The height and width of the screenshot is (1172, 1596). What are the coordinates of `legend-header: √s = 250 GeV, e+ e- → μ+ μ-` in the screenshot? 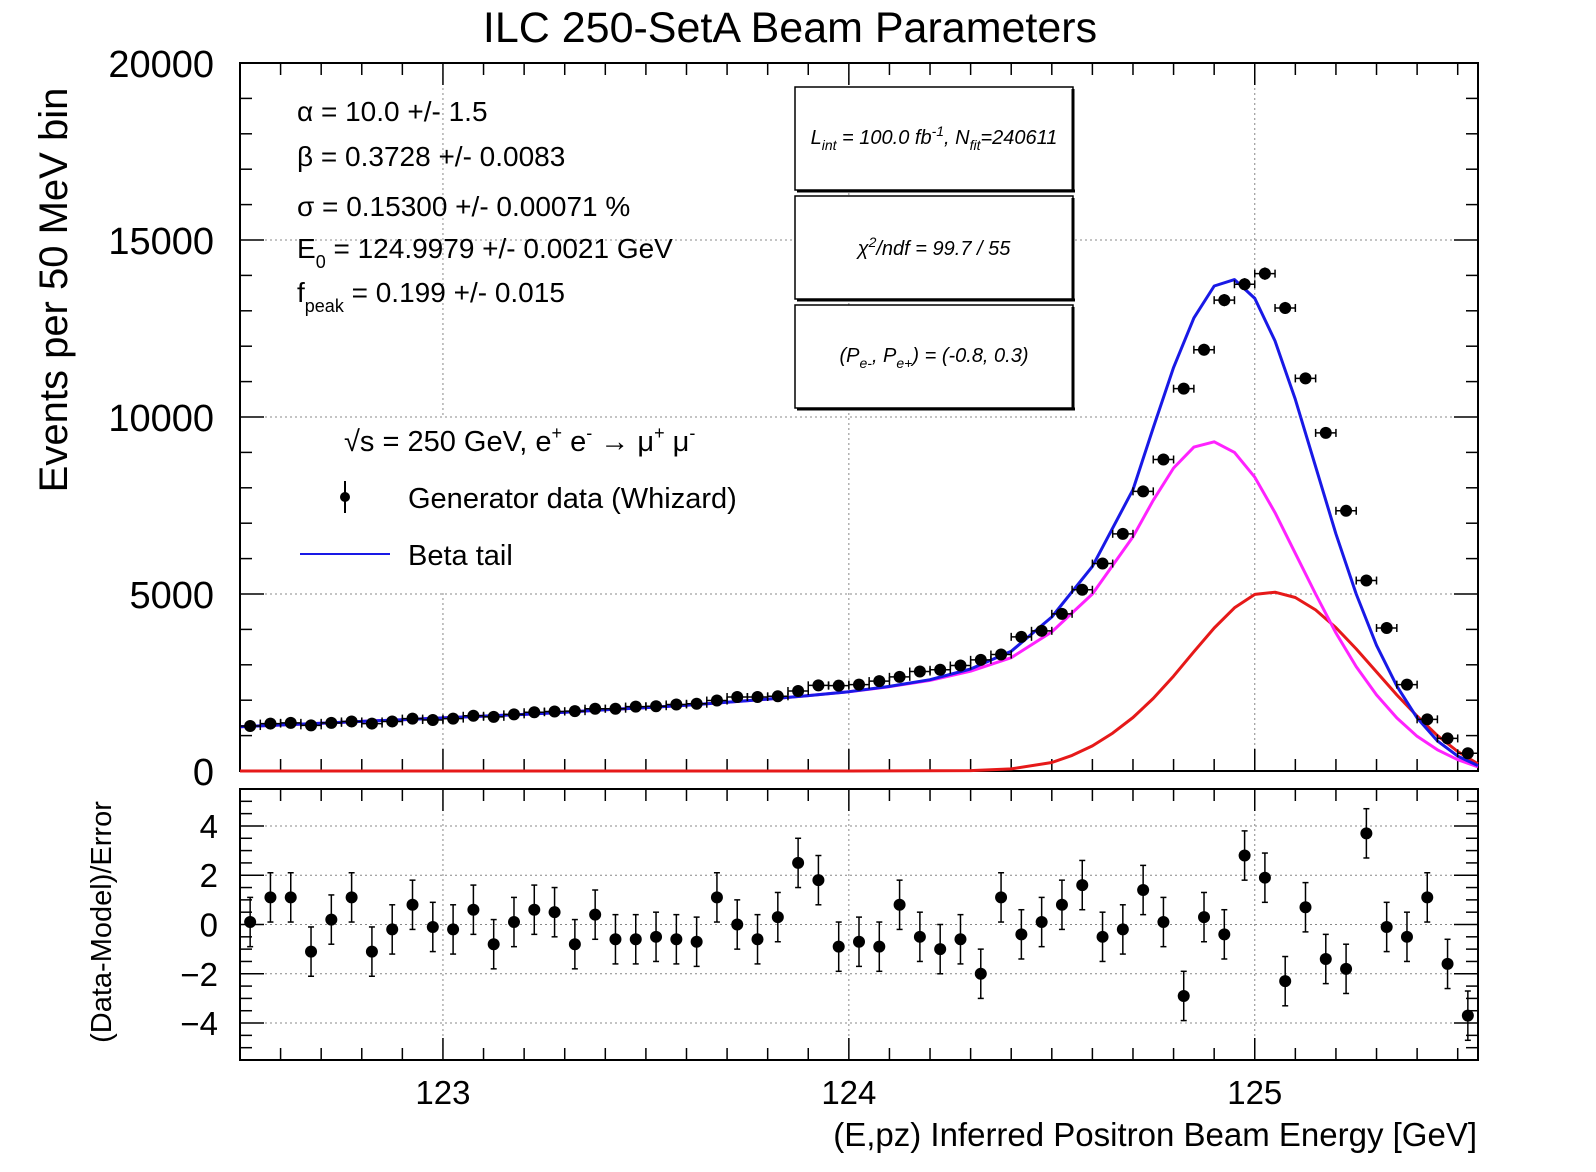 It's located at (519, 440).